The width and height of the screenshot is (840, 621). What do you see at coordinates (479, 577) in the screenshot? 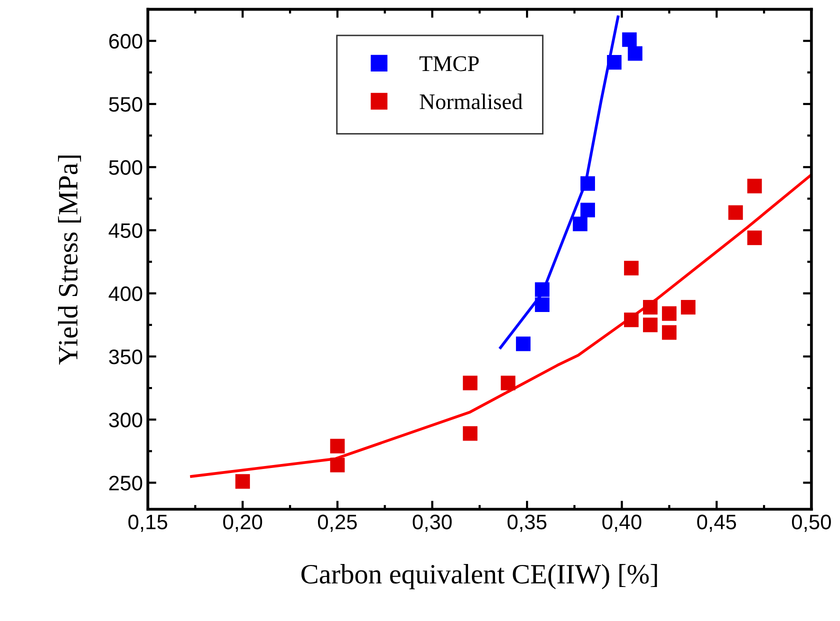
I see `x-axis-title: Carbon equivalent CE(IIW) [%]` at bounding box center [479, 577].